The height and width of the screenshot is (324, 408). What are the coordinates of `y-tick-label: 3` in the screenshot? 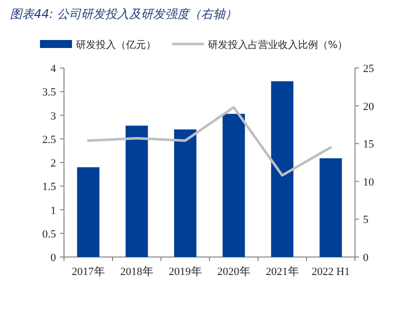 It's located at (53, 116).